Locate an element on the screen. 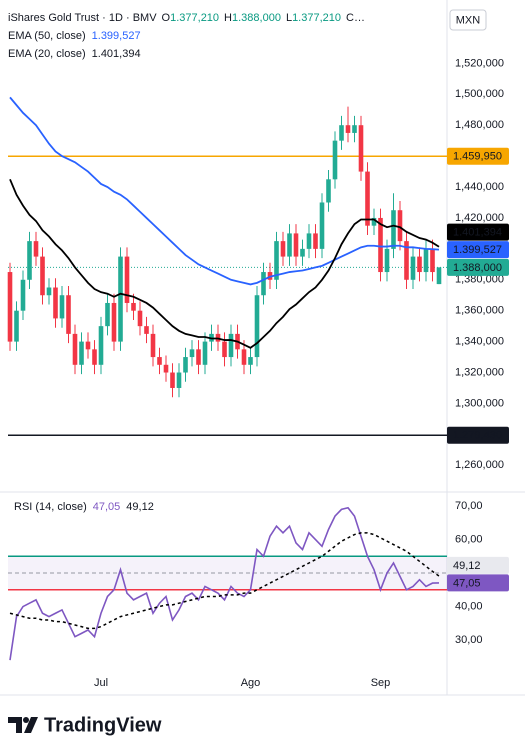 The height and width of the screenshot is (741, 525). price-label: 1.401,394 is located at coordinates (477, 233).